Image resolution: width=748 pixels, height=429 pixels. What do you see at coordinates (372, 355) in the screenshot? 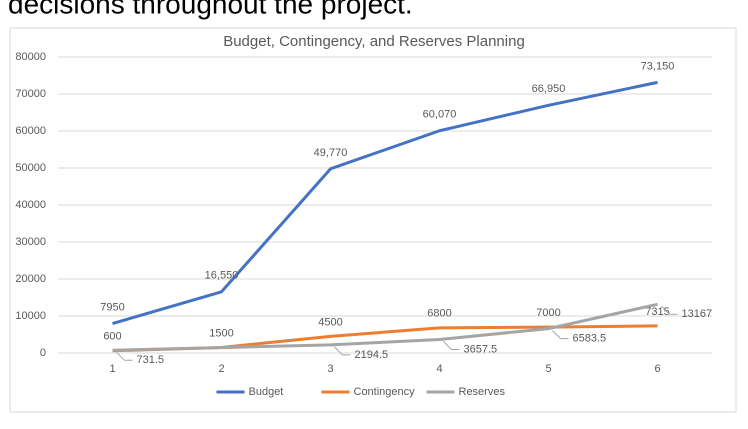
I see `data-label: 2194.5` at bounding box center [372, 355].